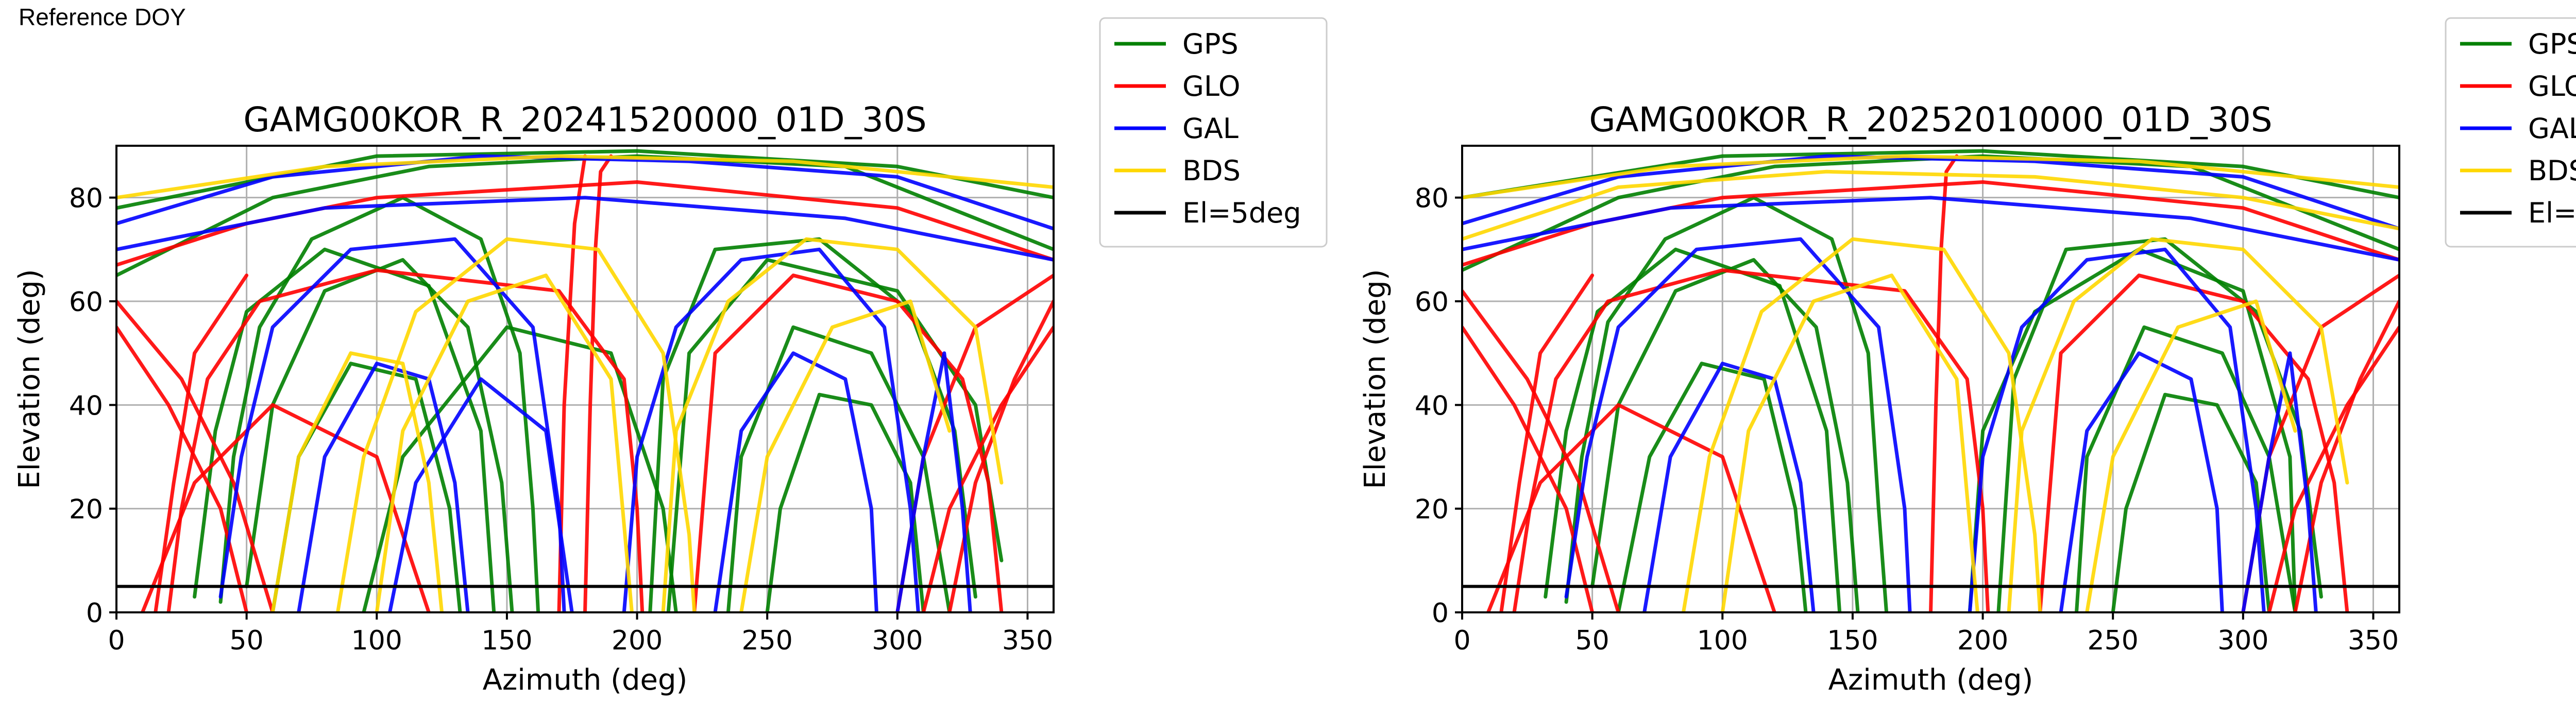 Image resolution: width=2576 pixels, height=720 pixels. I want to click on page-label: Reference DOY, so click(102, 17).